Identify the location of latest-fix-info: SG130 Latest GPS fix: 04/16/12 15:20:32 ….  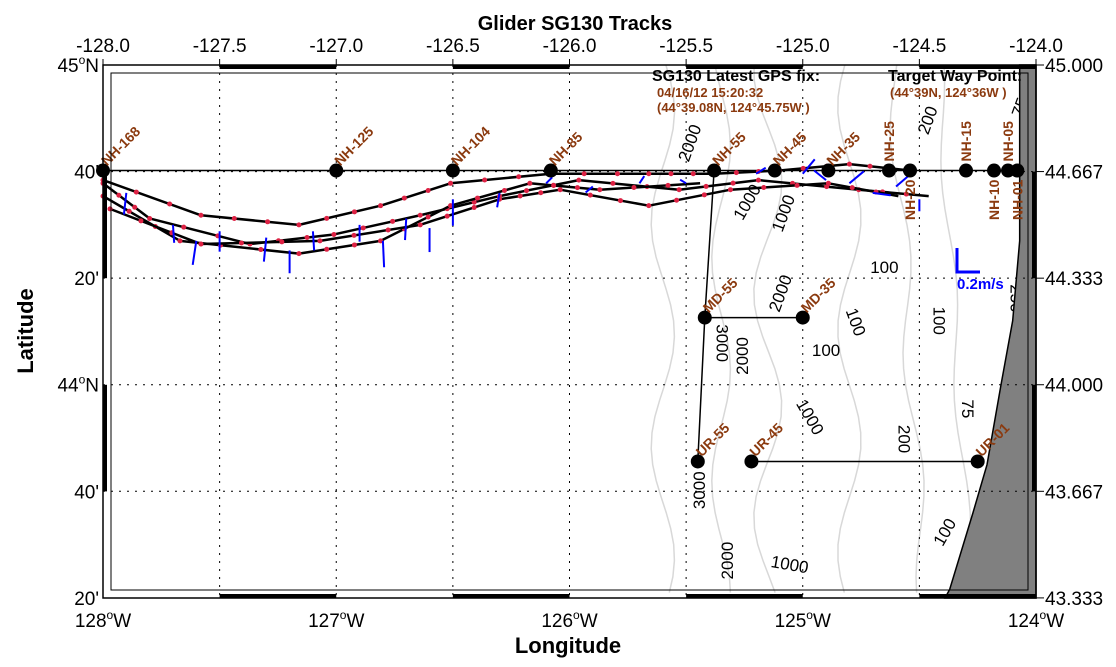
(736, 91).